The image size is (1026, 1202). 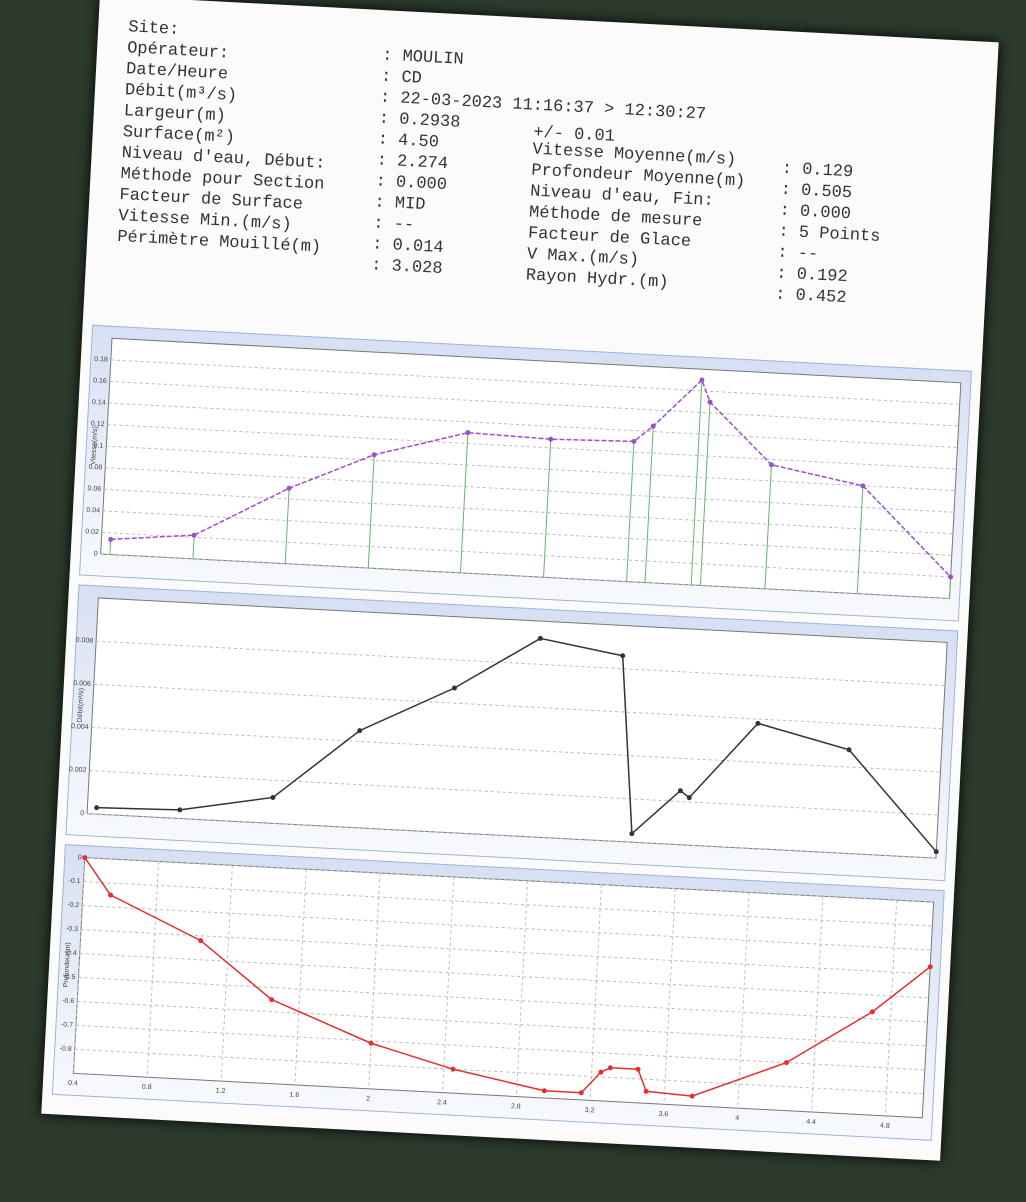 I want to click on y-tick-label: 0.008, so click(x=84, y=641).